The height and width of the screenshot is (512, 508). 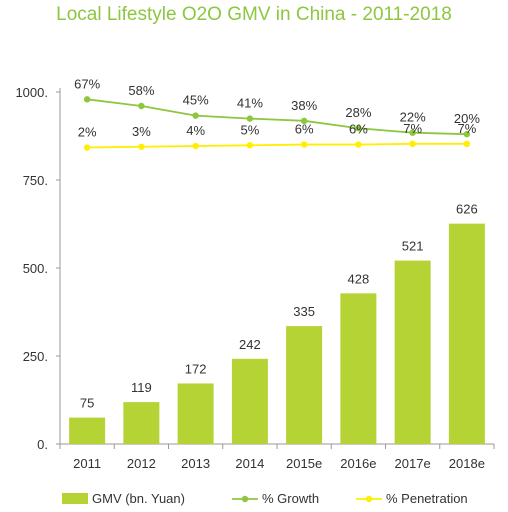 What do you see at coordinates (195, 463) in the screenshot?
I see `x-tick-label: 2013` at bounding box center [195, 463].